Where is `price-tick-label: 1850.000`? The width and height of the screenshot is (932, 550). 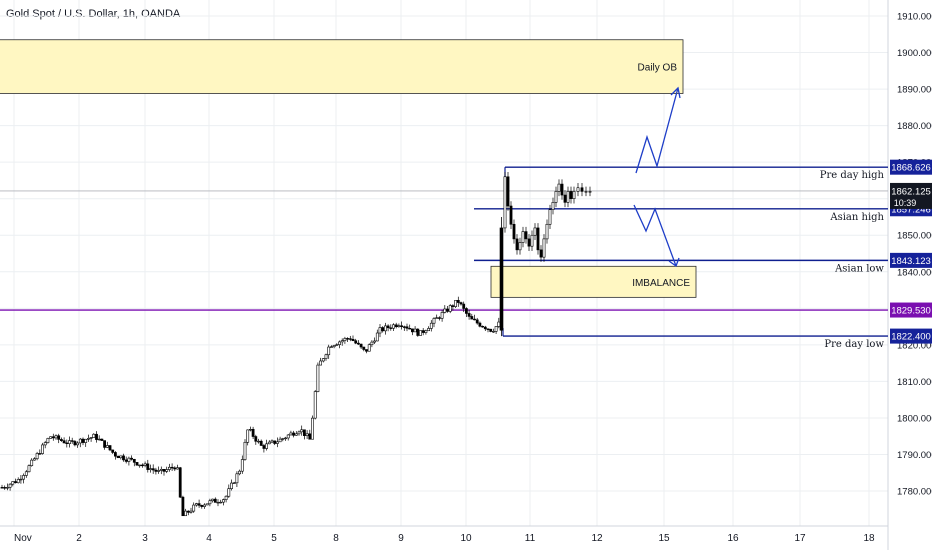 price-tick-label: 1850.000 is located at coordinates (914, 236).